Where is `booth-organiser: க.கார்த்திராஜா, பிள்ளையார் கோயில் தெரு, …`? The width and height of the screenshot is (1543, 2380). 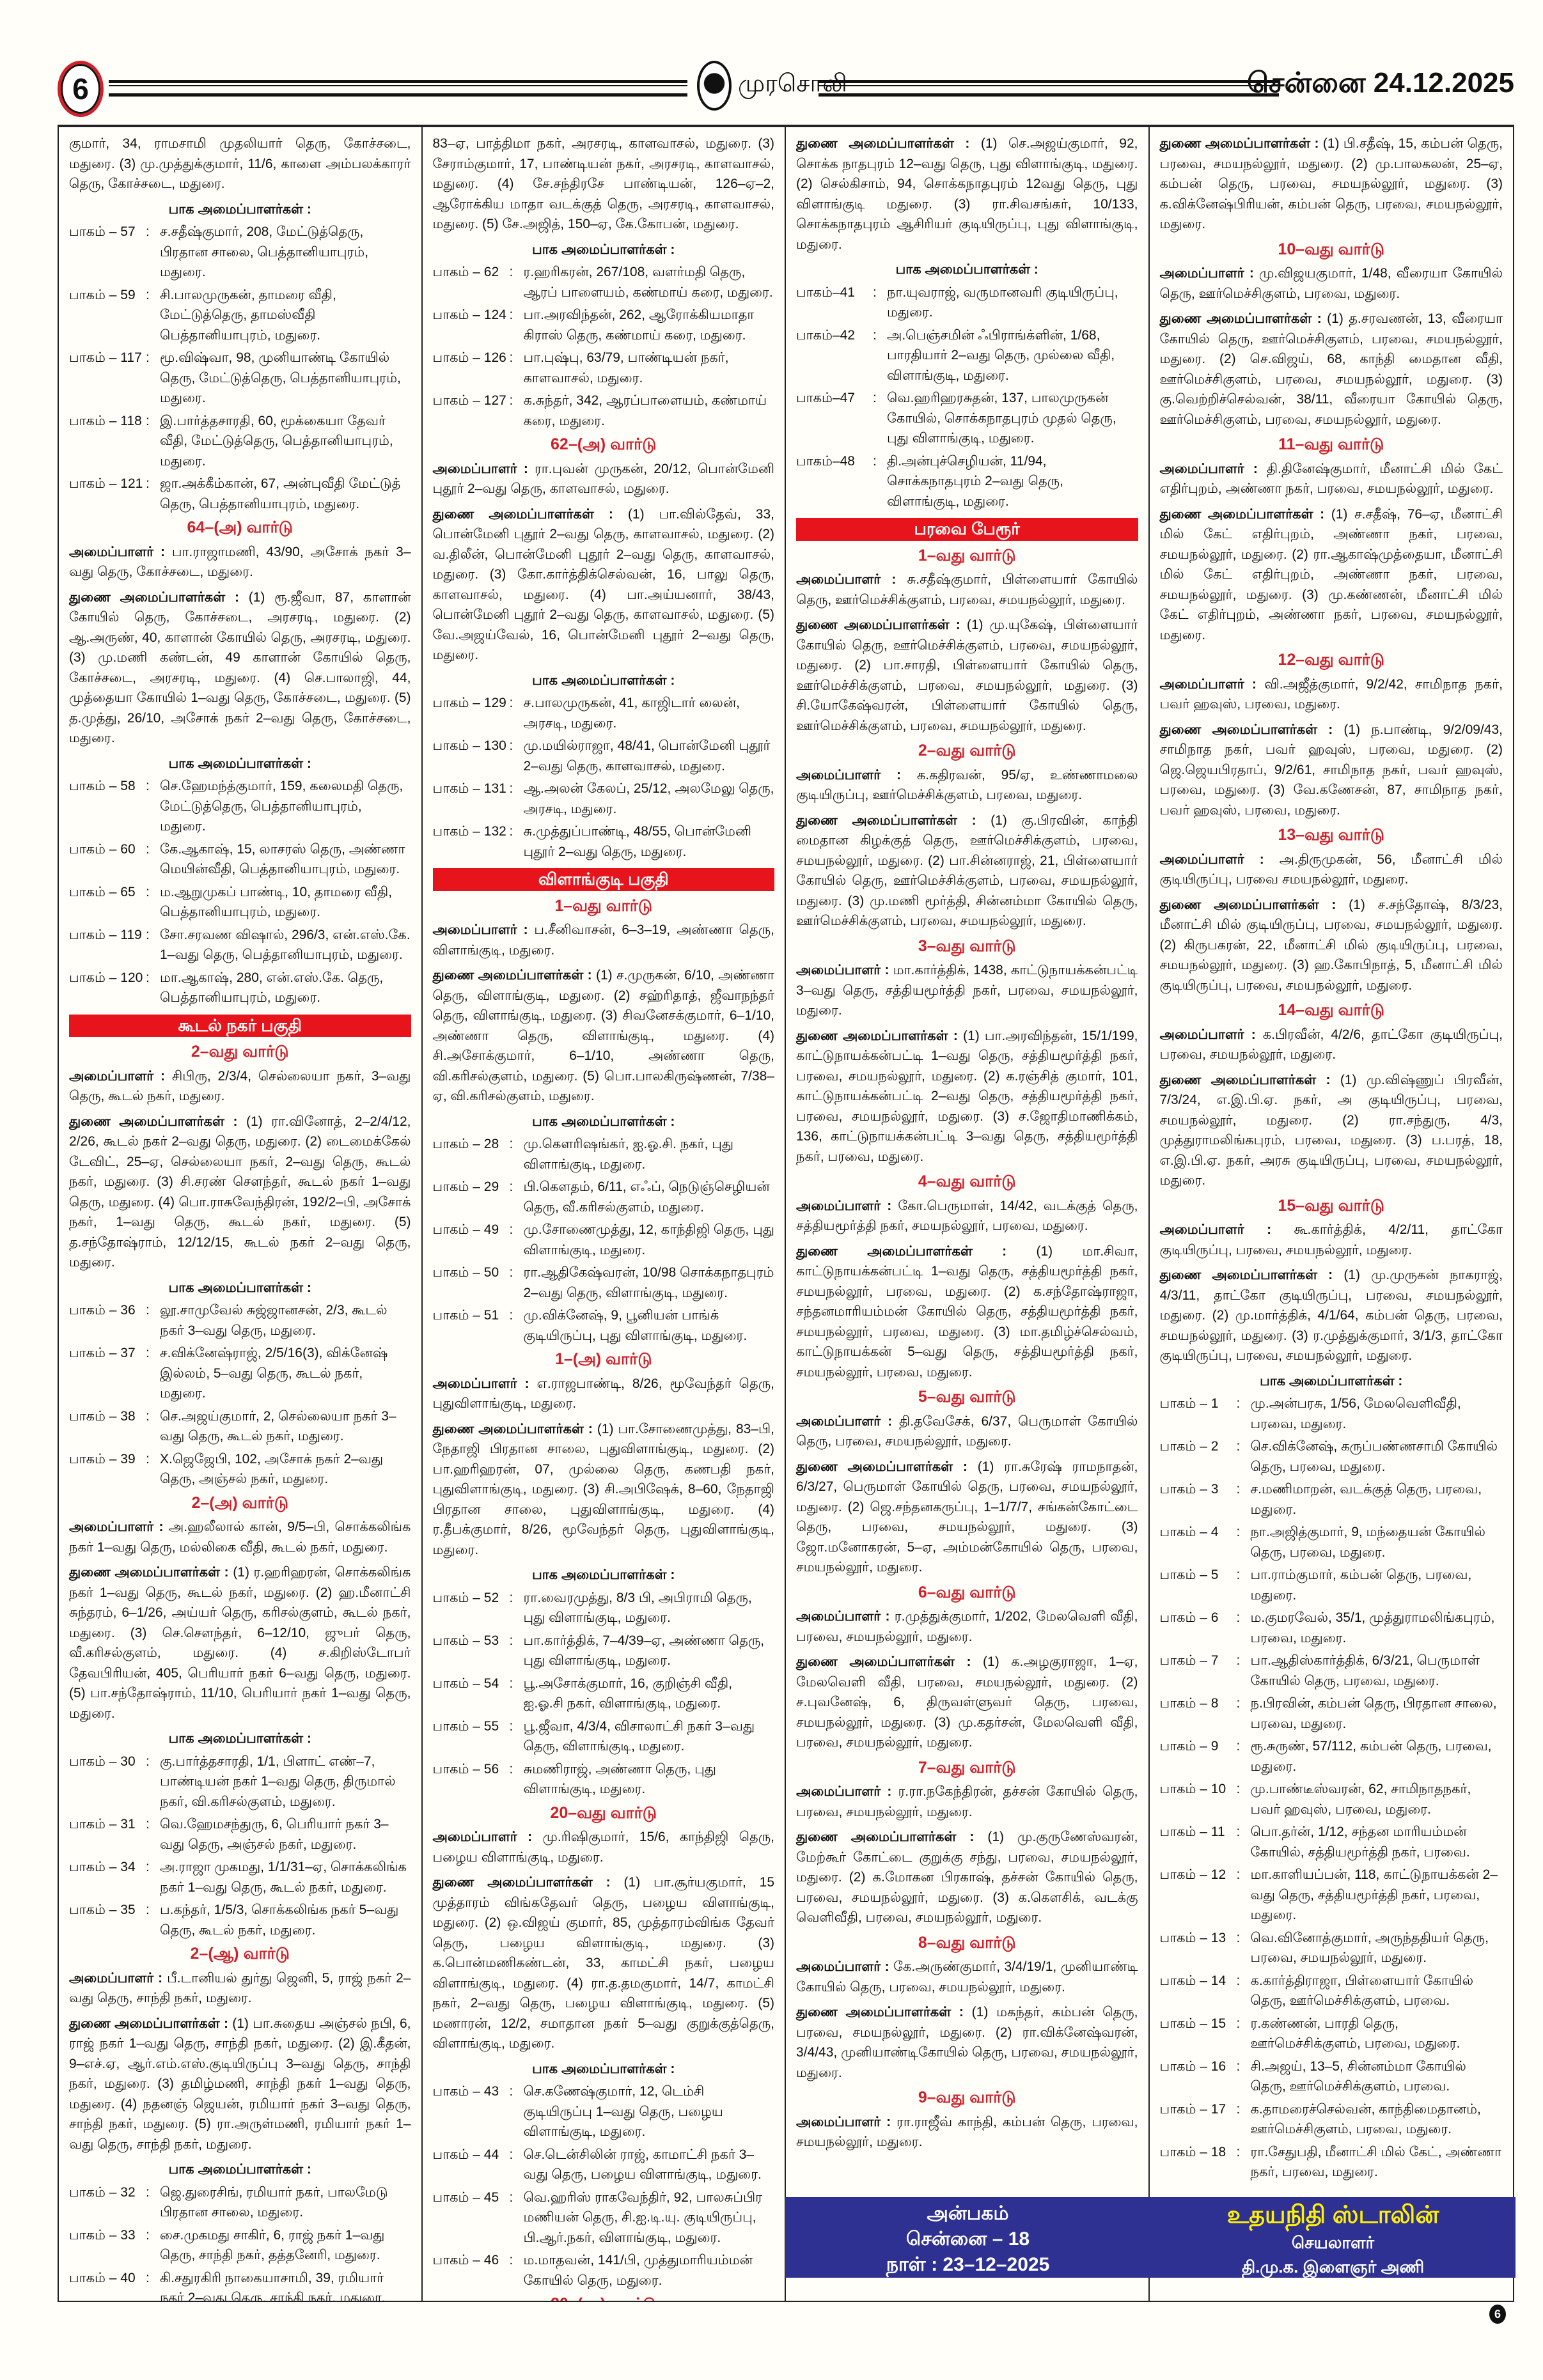 booth-organiser: க.கார்த்திராஜா, பிள்ளையார் கோயில் தெரு, … is located at coordinates (1362, 1991).